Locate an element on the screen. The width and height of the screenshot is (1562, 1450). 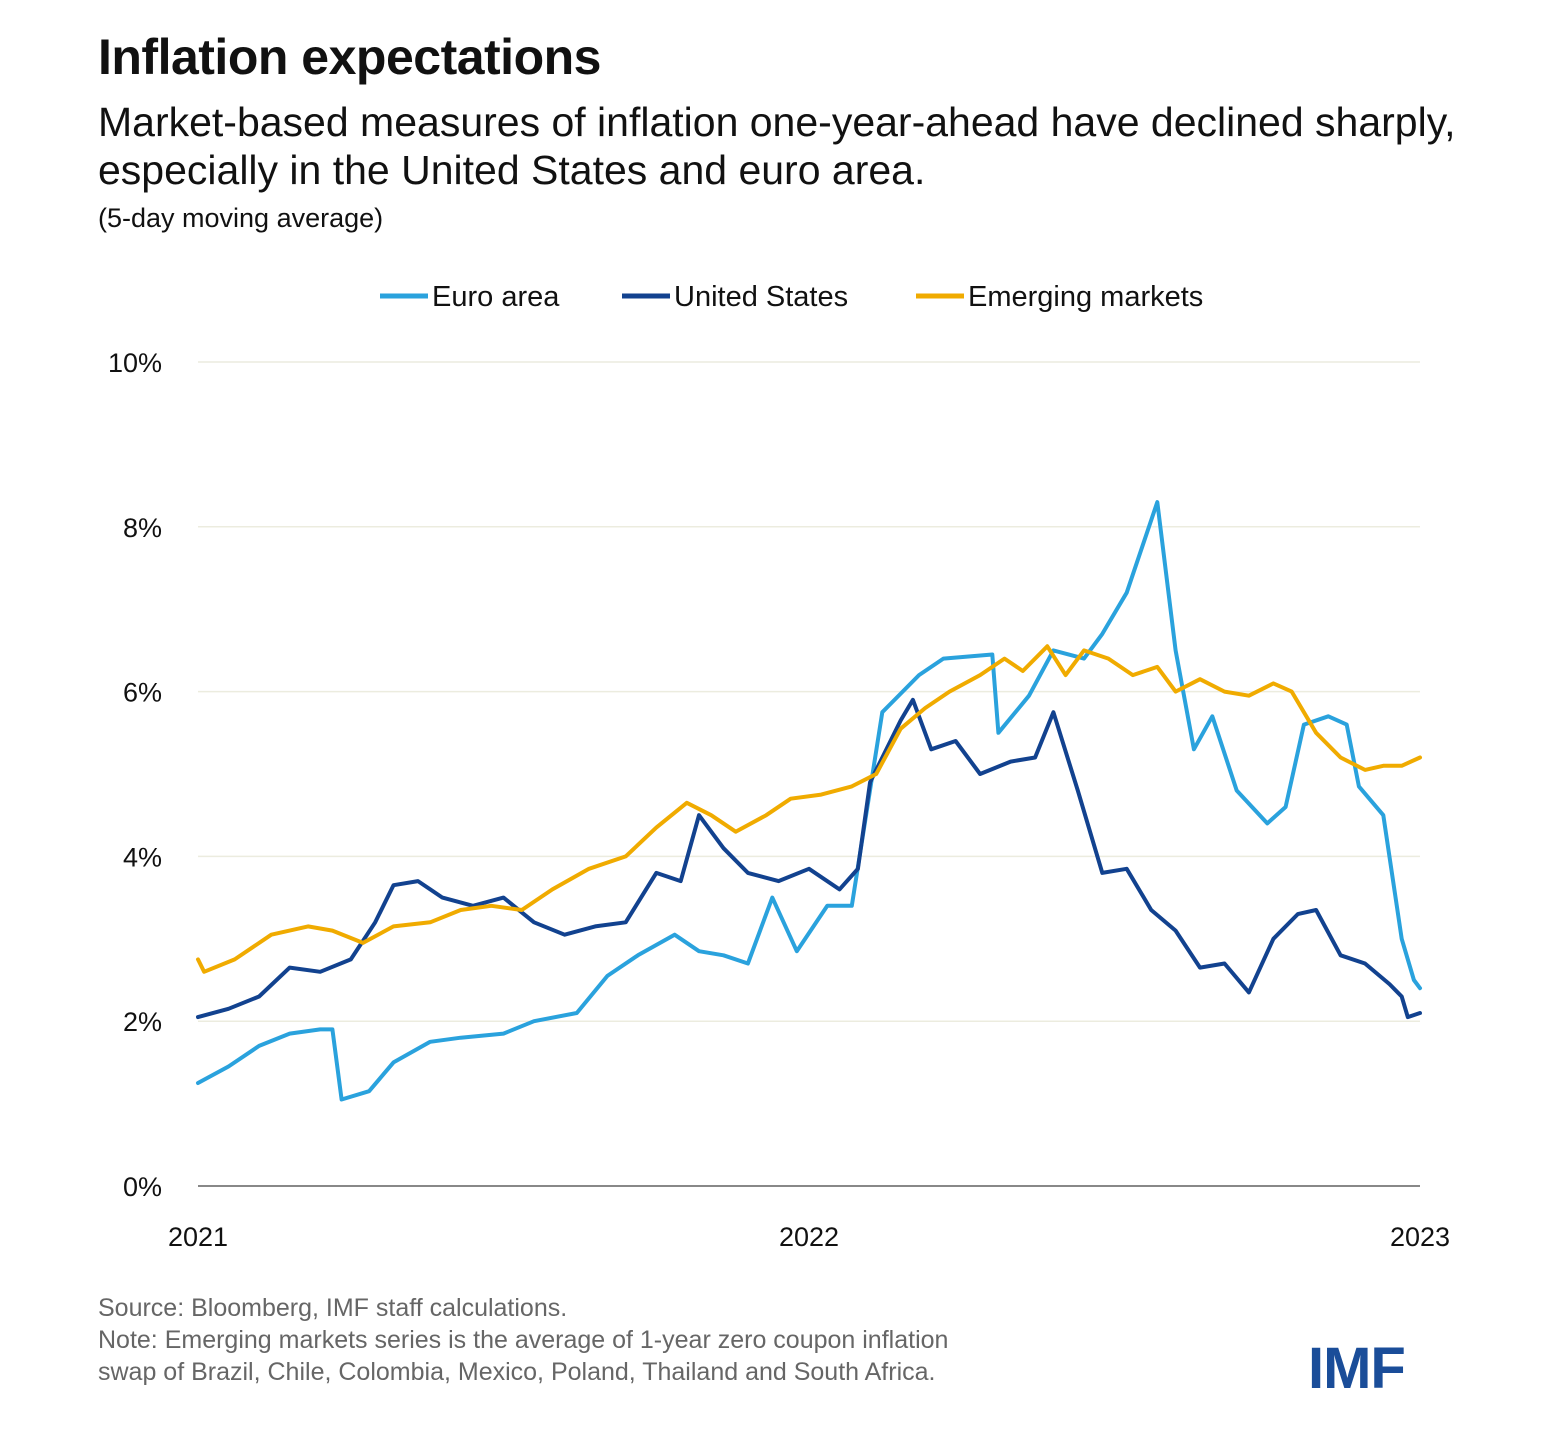
y-tick-label: 8% is located at coordinates (142, 528).